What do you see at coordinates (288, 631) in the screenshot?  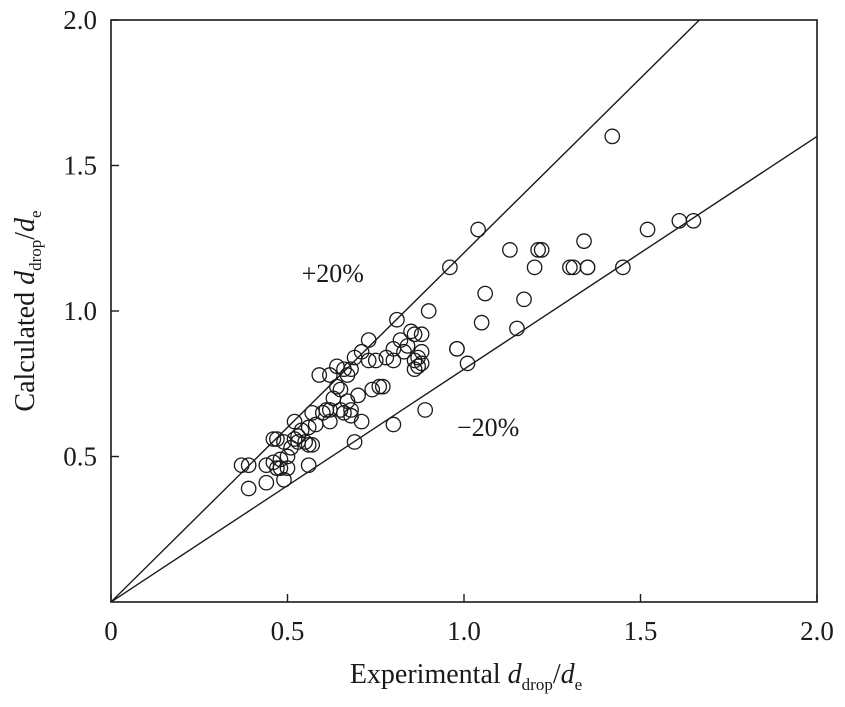 I see `x-tick-label: 0.5` at bounding box center [288, 631].